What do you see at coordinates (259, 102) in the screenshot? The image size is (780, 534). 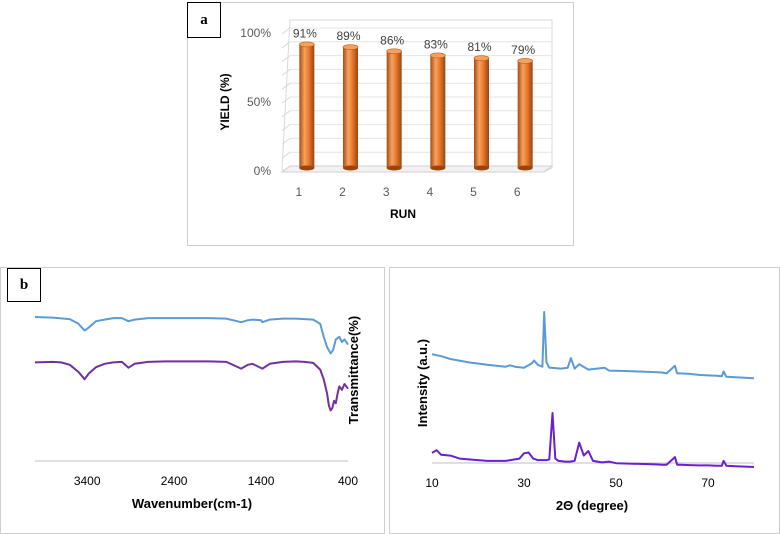 I see `y-tick-label: 50%` at bounding box center [259, 102].